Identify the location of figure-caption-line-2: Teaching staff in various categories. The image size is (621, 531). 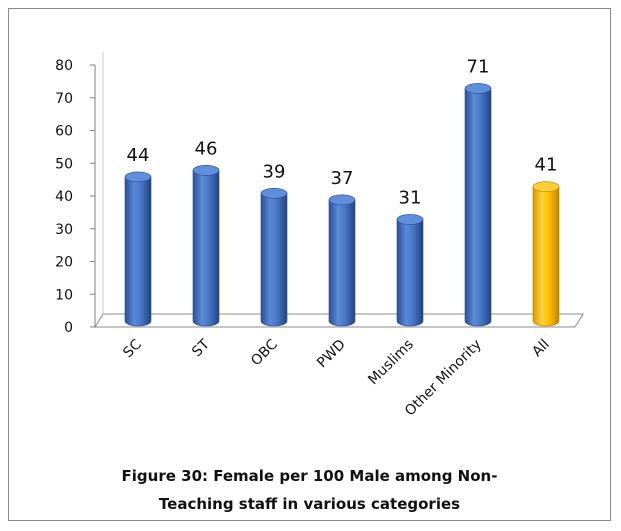
(309, 504).